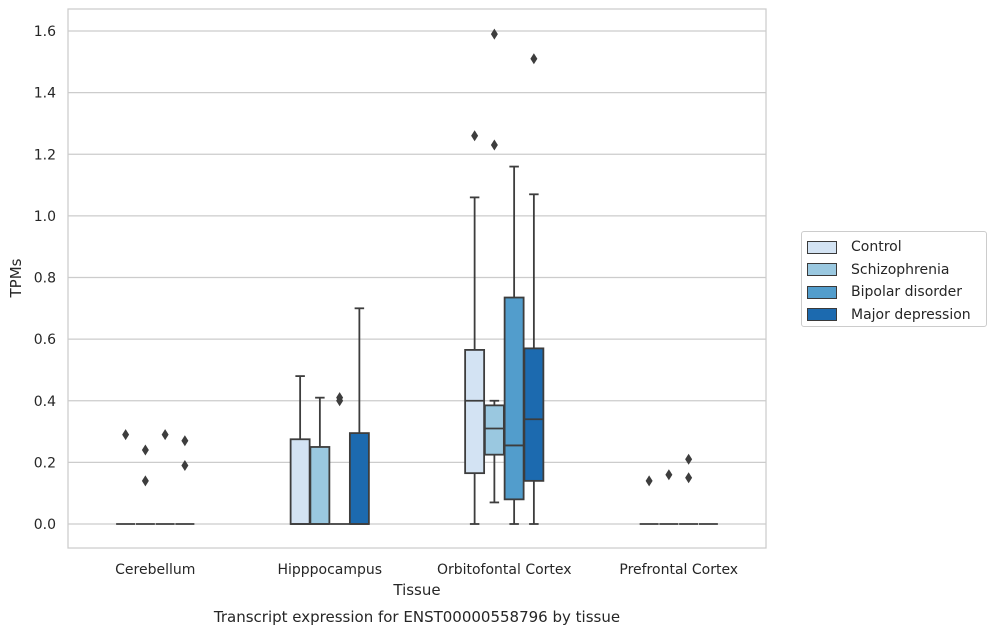 This screenshot has width=997, height=634. I want to click on legend-item: Control, so click(896, 247).